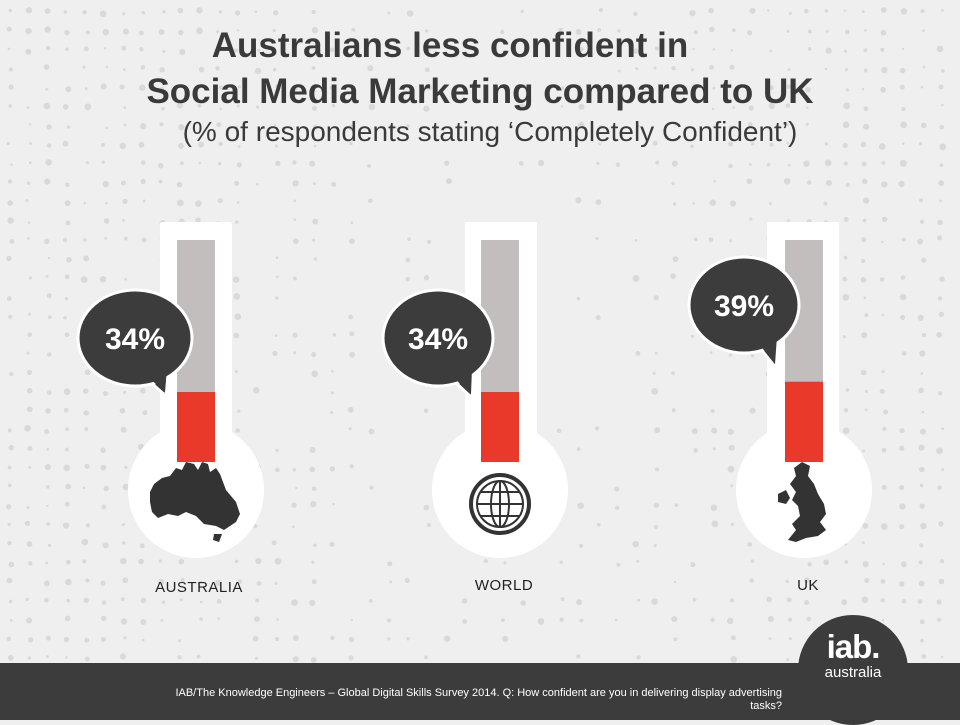 This screenshot has height=725, width=960. What do you see at coordinates (500, 504) in the screenshot?
I see `globe-icon` at bounding box center [500, 504].